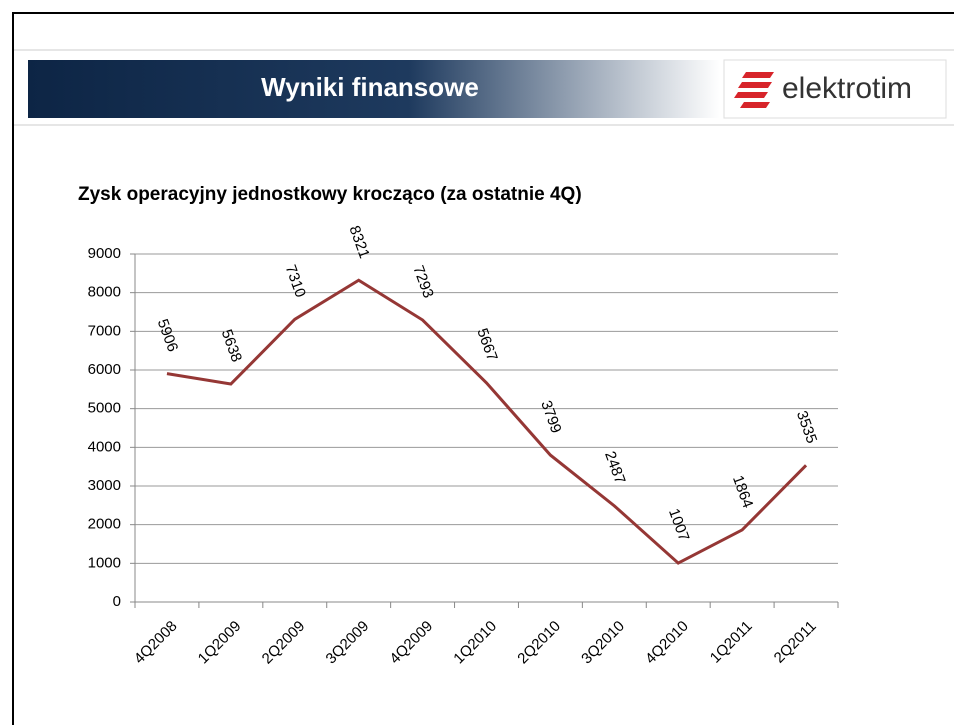 The height and width of the screenshot is (725, 954). What do you see at coordinates (754, 90) in the screenshot?
I see `logo-icon` at bounding box center [754, 90].